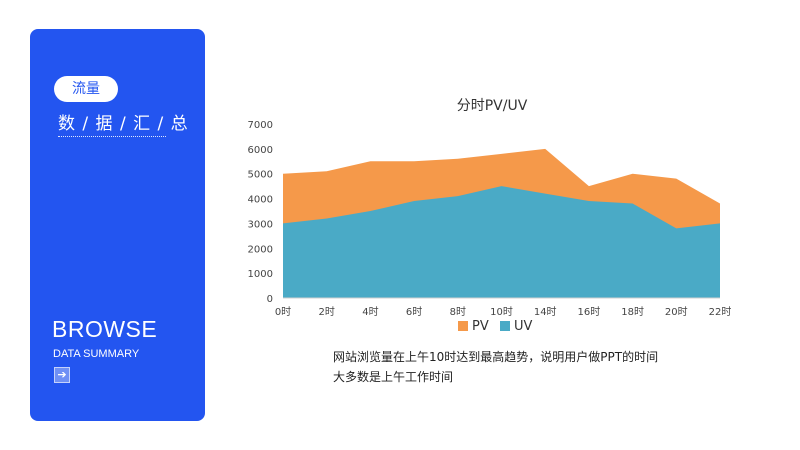 This screenshot has width=800, height=450. What do you see at coordinates (123, 124) in the screenshot?
I see `data-summary-title: 数 / 据 / 汇 / 总` at bounding box center [123, 124].